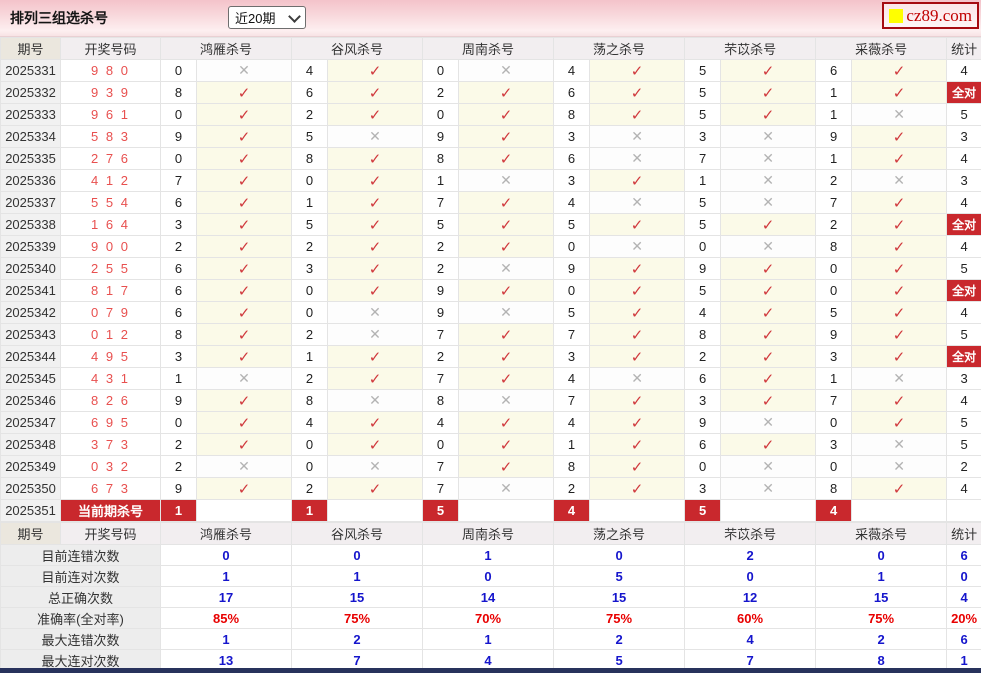 The width and height of the screenshot is (981, 673). Describe the element at coordinates (110, 400) in the screenshot. I see `draw-numbers-cell: 8 2 6` at that location.